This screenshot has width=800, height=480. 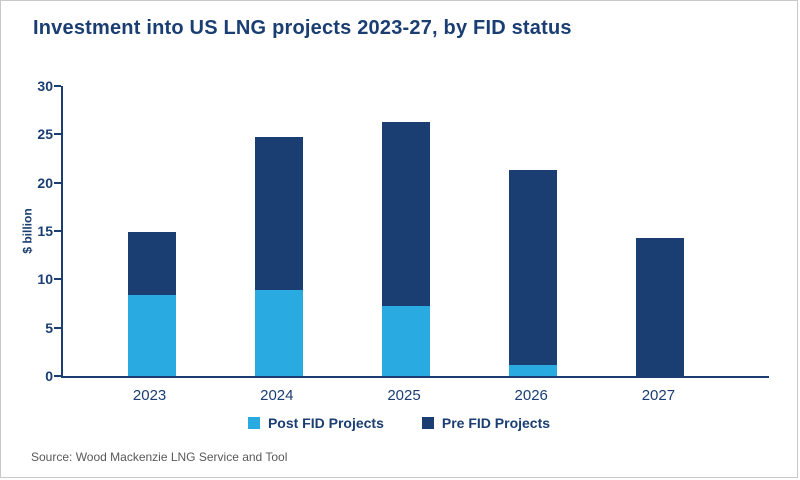 I want to click on legend-item-pre-fid-projects: Pre FID Projects, so click(x=486, y=423).